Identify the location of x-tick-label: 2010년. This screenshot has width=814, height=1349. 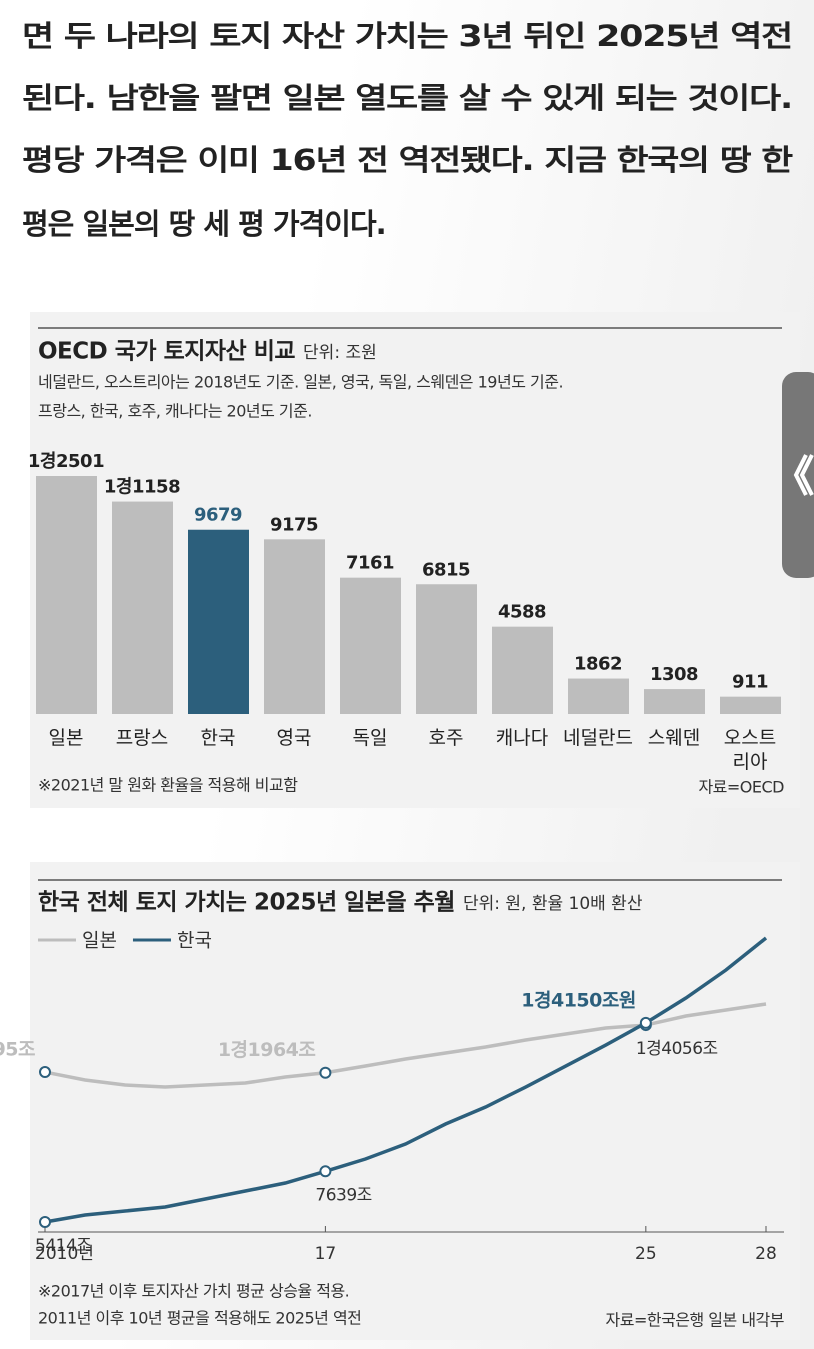
(64, 1254).